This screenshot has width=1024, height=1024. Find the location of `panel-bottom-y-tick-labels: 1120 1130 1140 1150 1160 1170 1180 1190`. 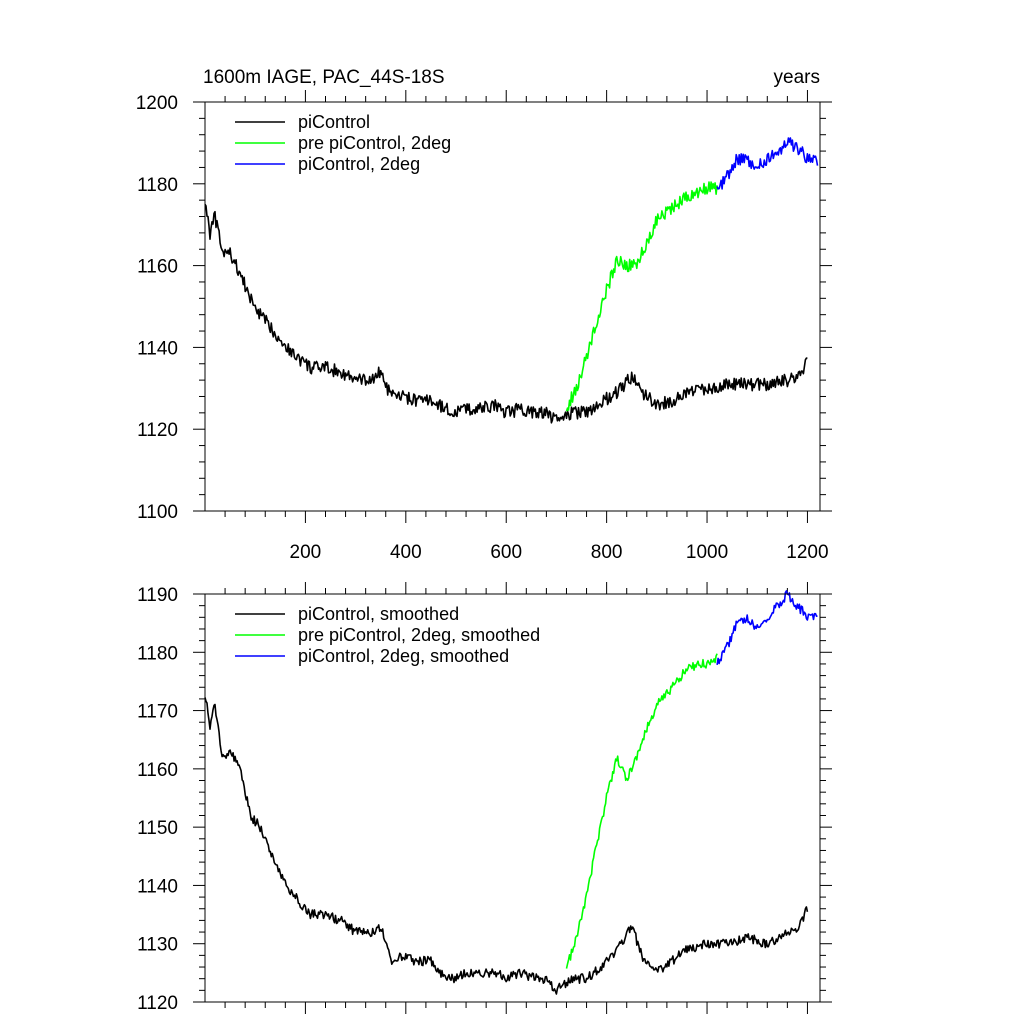

panel-bottom-y-tick-labels: 1120 1130 1140 1150 1160 1170 1180 1190 is located at coordinates (157, 799).